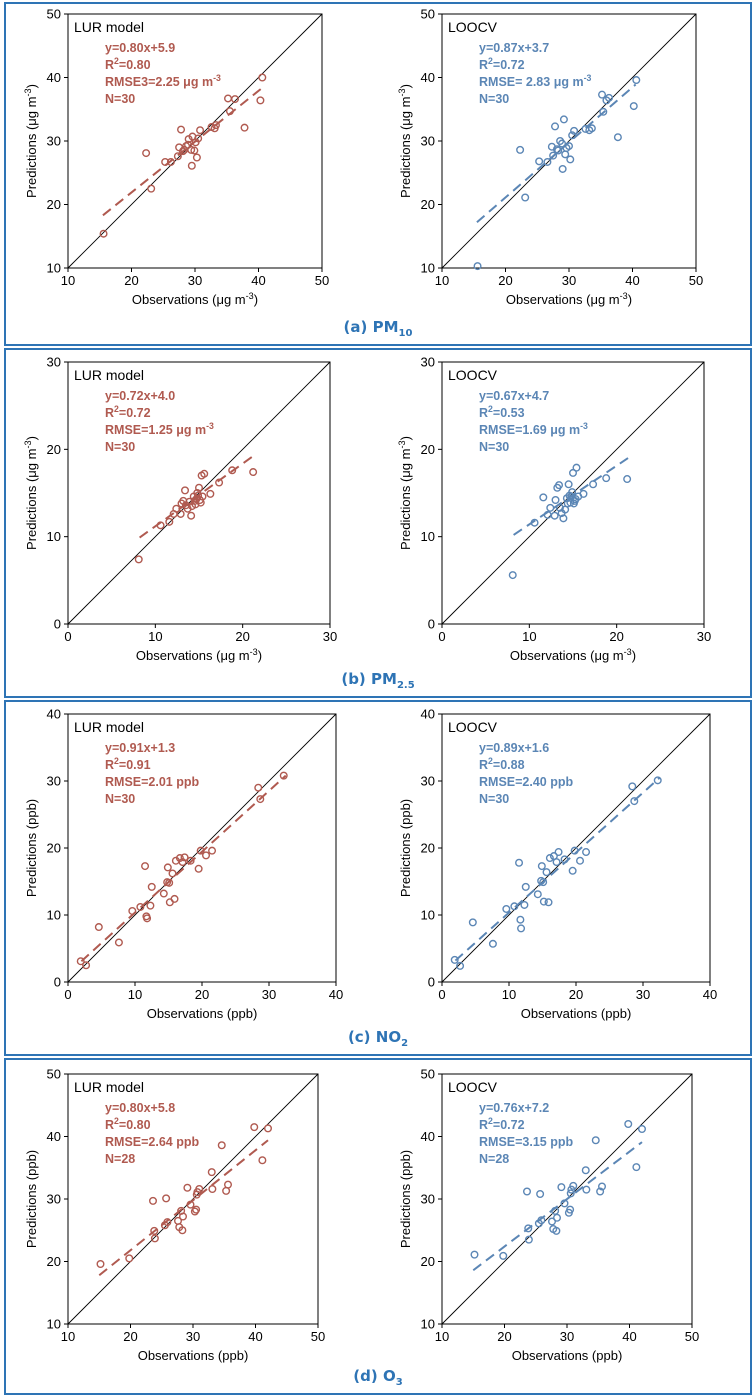 This screenshot has height=1397, width=755. Describe the element at coordinates (405, 333) in the screenshot. I see `panel-title-subscript: 10` at that location.